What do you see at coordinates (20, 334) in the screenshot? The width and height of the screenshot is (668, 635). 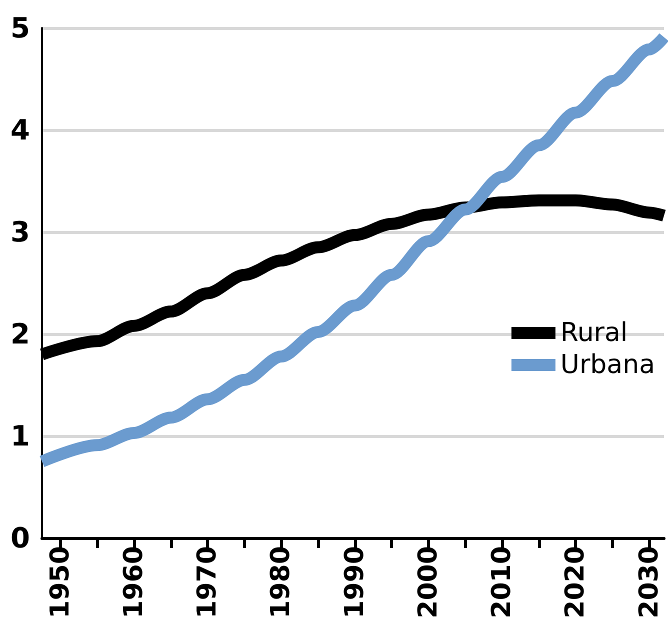 I see `y-tick-label: 2` at bounding box center [20, 334].